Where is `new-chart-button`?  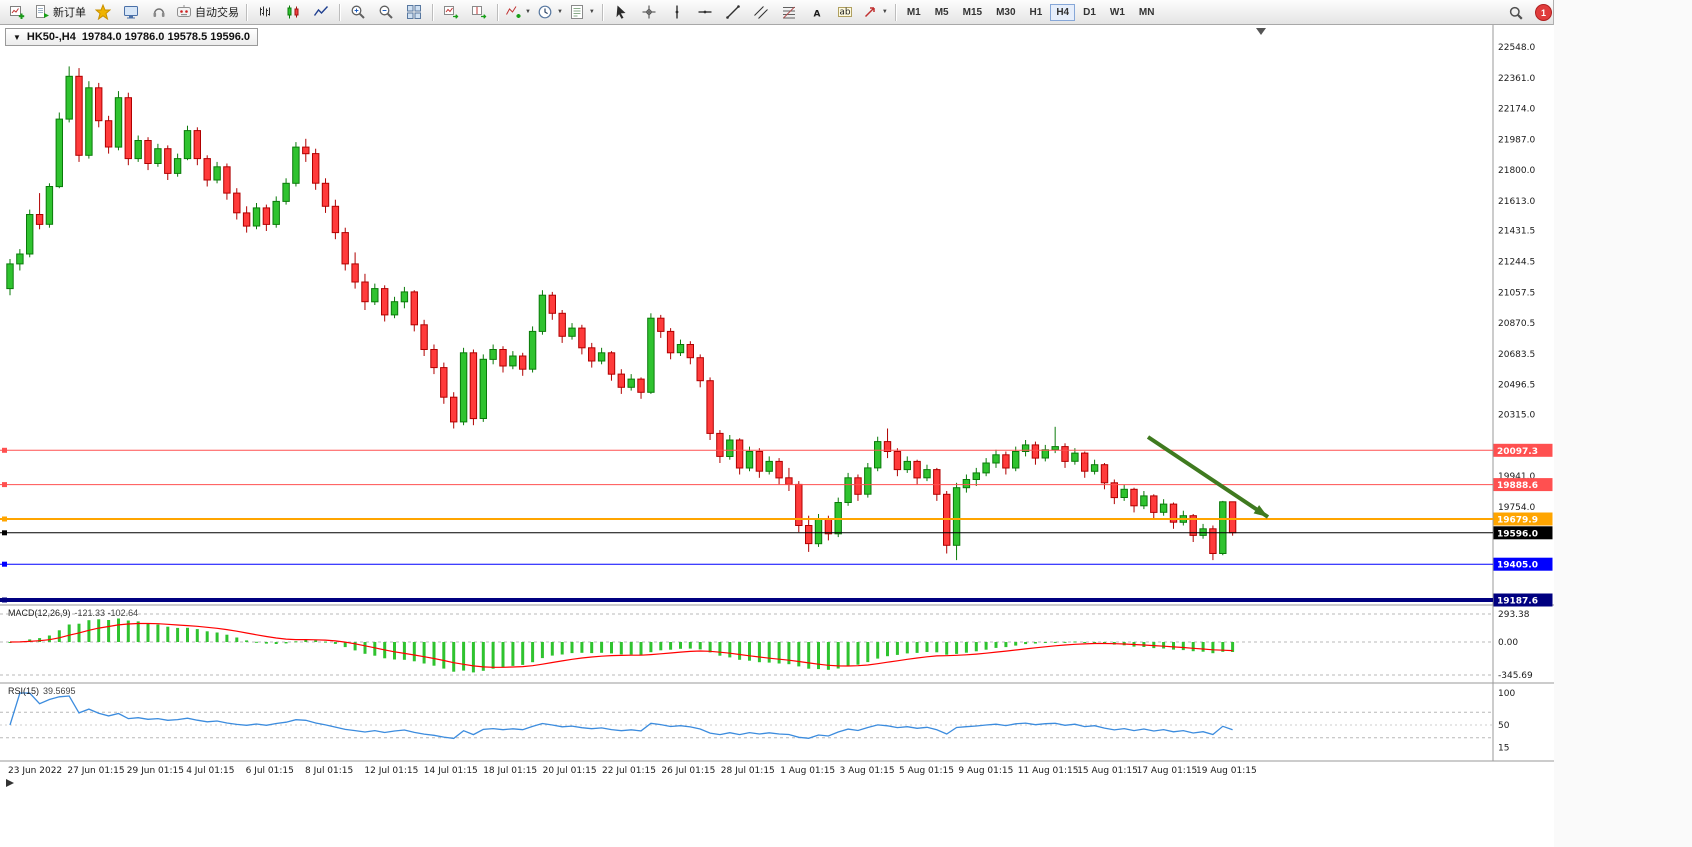
new-chart-button is located at coordinates (17, 12).